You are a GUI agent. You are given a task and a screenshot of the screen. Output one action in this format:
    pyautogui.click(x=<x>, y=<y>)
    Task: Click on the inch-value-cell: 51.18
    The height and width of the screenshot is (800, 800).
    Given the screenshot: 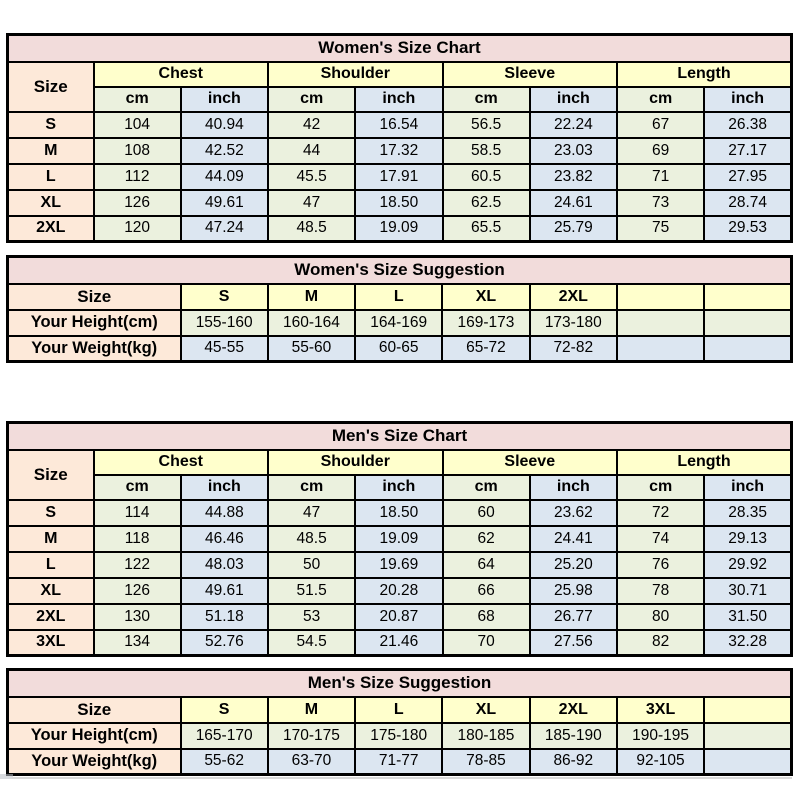 What is the action you would take?
    pyautogui.click(x=224, y=616)
    